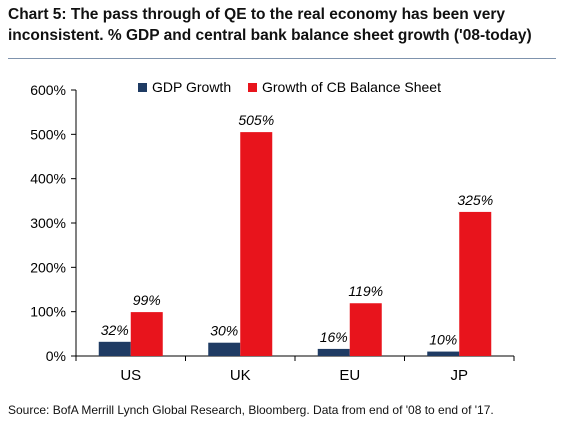 This screenshot has height=446, width=563. I want to click on legend-gdp-growth-swatch, so click(142, 87).